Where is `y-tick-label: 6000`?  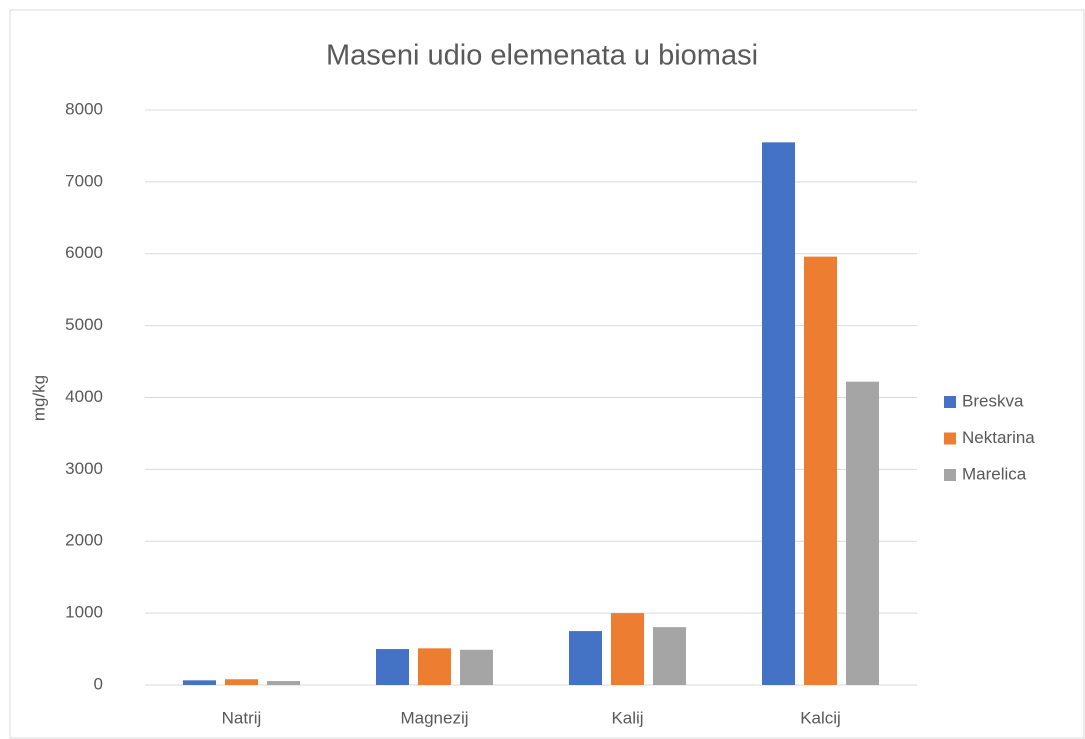
y-tick-label: 6000 is located at coordinates (84, 252).